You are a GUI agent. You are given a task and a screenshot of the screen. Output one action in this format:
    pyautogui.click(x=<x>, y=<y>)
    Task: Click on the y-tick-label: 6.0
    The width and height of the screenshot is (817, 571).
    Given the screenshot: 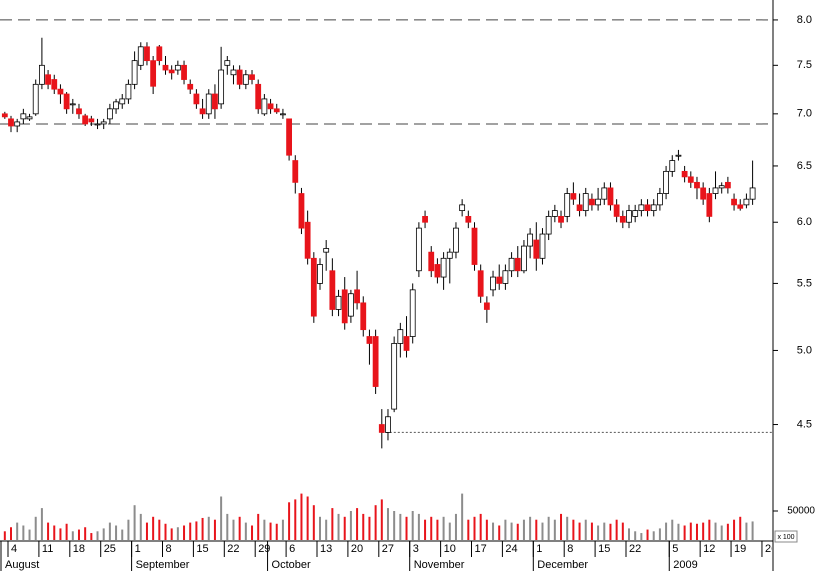 What is the action you would take?
    pyautogui.click(x=804, y=222)
    